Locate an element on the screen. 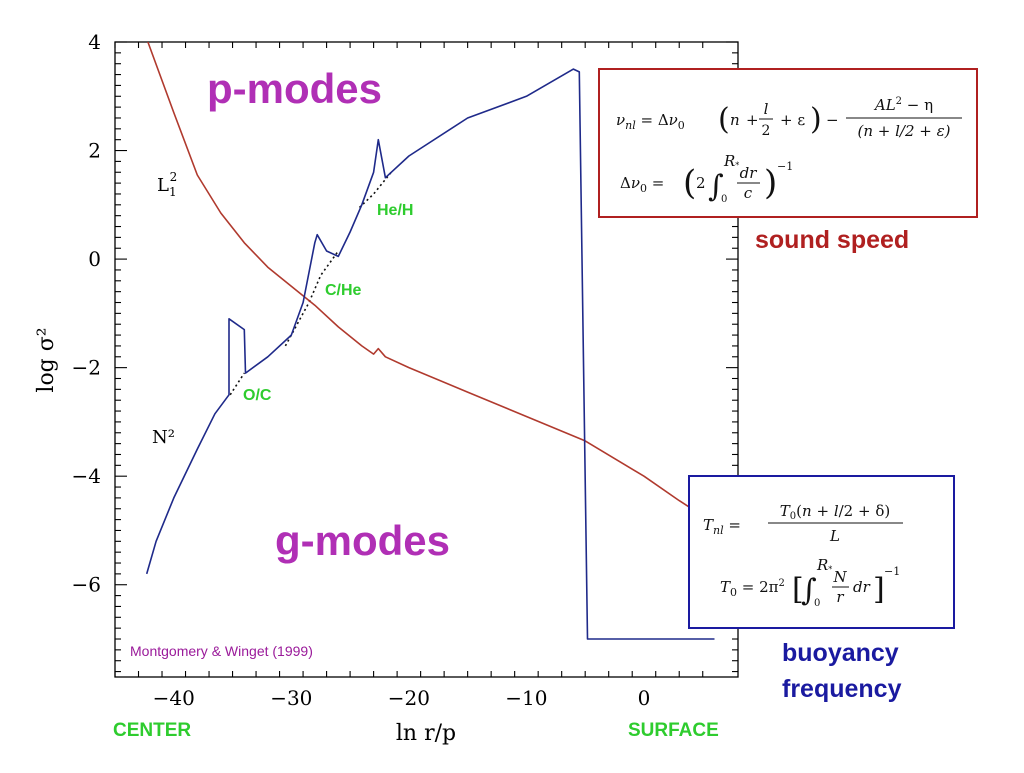 Image resolution: width=1024 pixels, height=773 pixels. svg-text: T0 = 2π2 is located at coordinates (752, 588).